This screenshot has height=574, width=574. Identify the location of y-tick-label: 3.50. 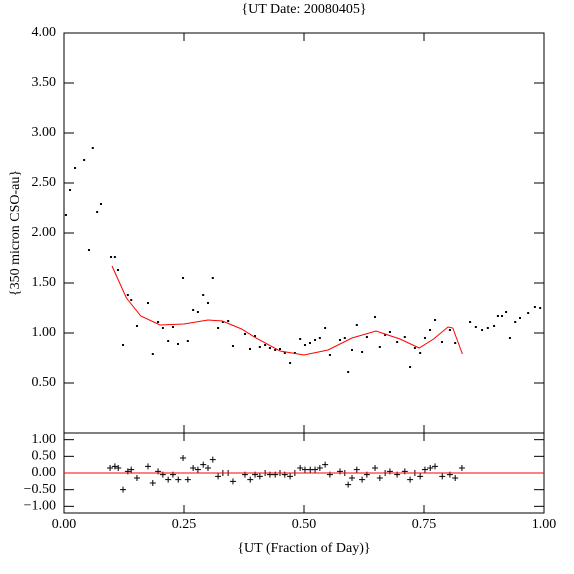
(44, 82).